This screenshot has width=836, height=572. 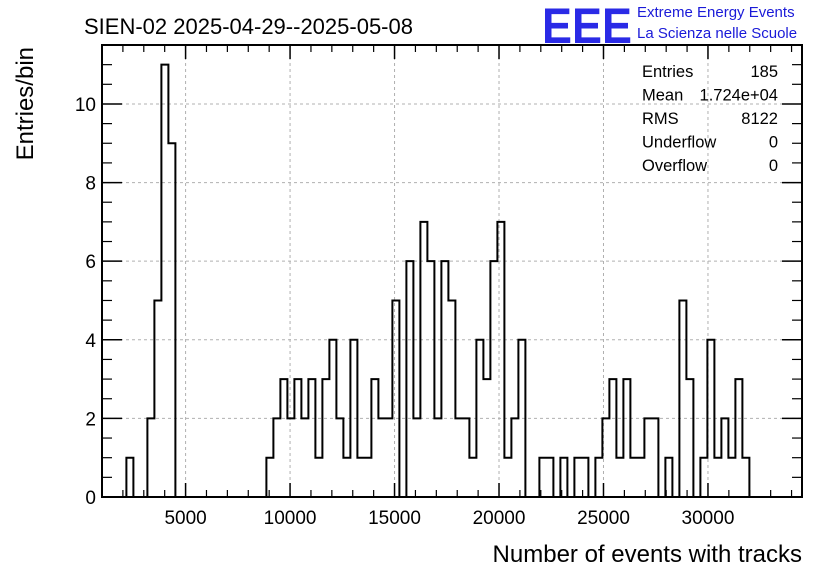 I want to click on y-axis-label: Entries/bin, so click(x=25, y=103).